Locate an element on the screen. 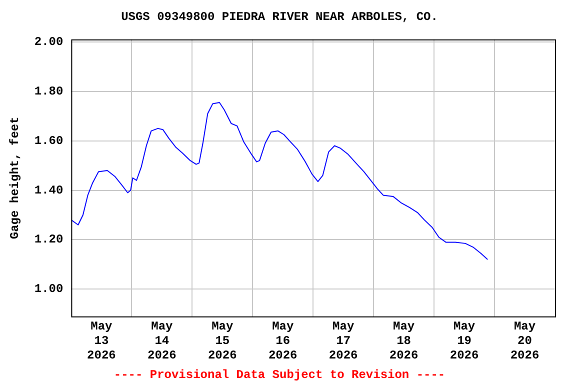 The height and width of the screenshot is (384, 576). x-tick-label: May 15 2026 is located at coordinates (222, 341).